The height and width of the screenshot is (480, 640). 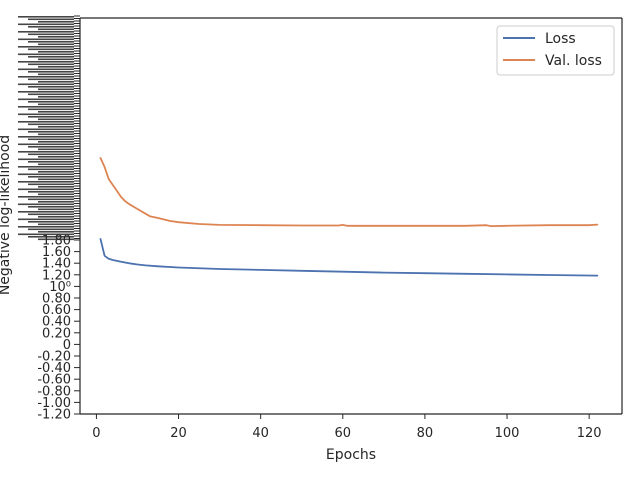 What do you see at coordinates (343, 433) in the screenshot?
I see `x-tick-label: 60` at bounding box center [343, 433].